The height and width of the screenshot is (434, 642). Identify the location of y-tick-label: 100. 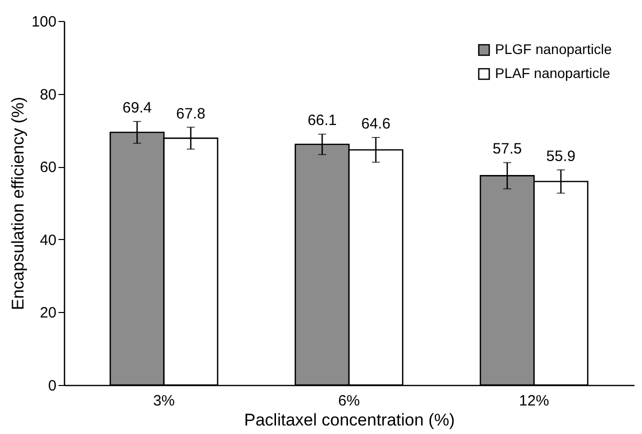
(43, 22).